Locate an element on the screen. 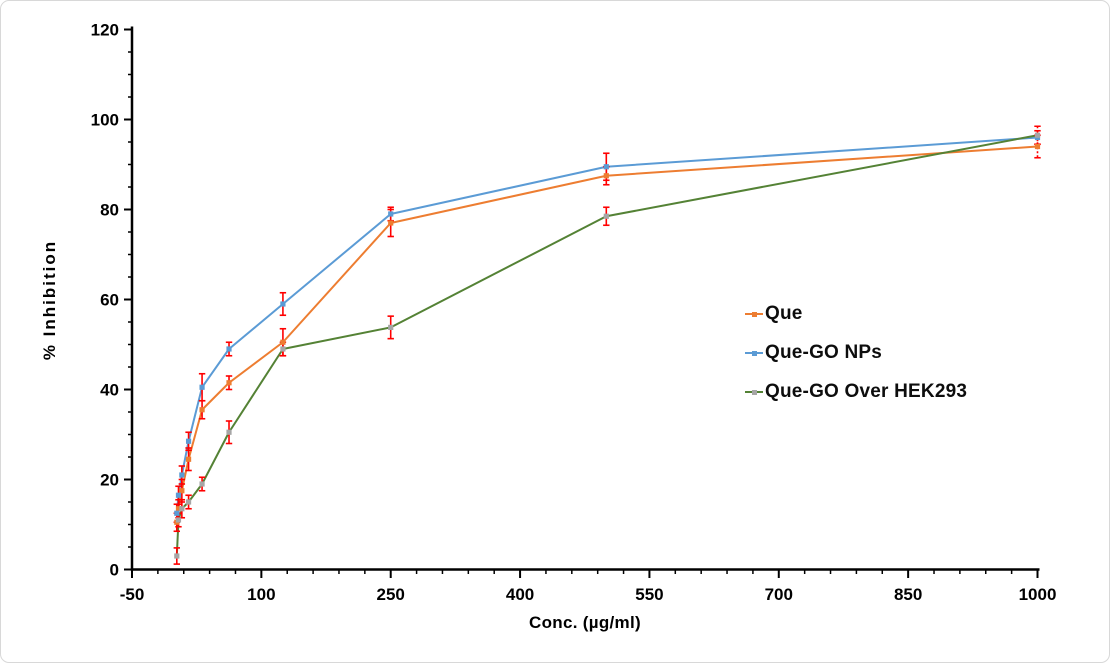  y-tick-label: 20 is located at coordinates (109, 480).